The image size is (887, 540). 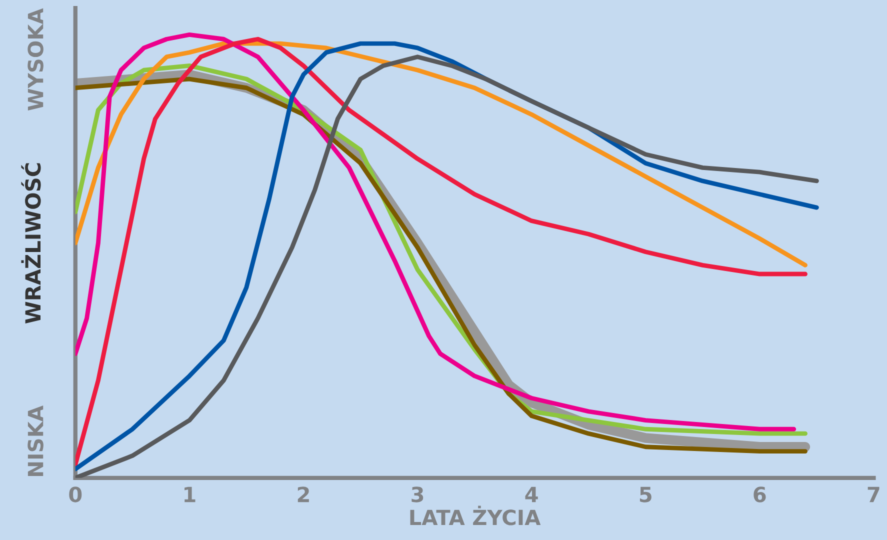 What do you see at coordinates (418, 494) in the screenshot?
I see `x-tick-label: 3` at bounding box center [418, 494].